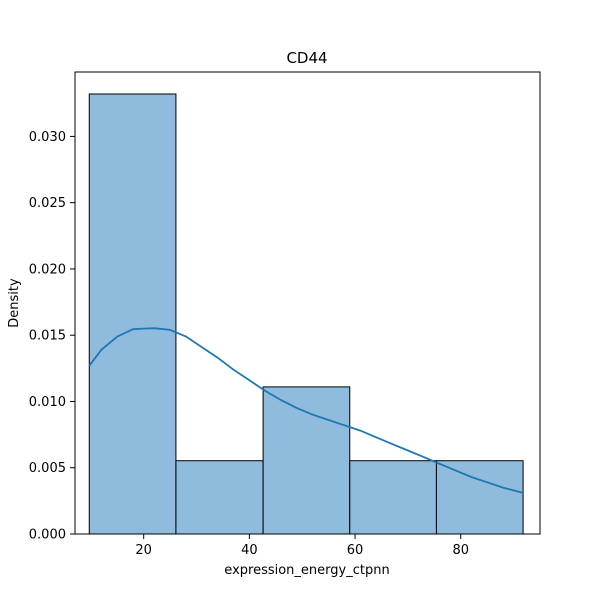  I want to click on y-axis-label: Density, so click(14, 303).